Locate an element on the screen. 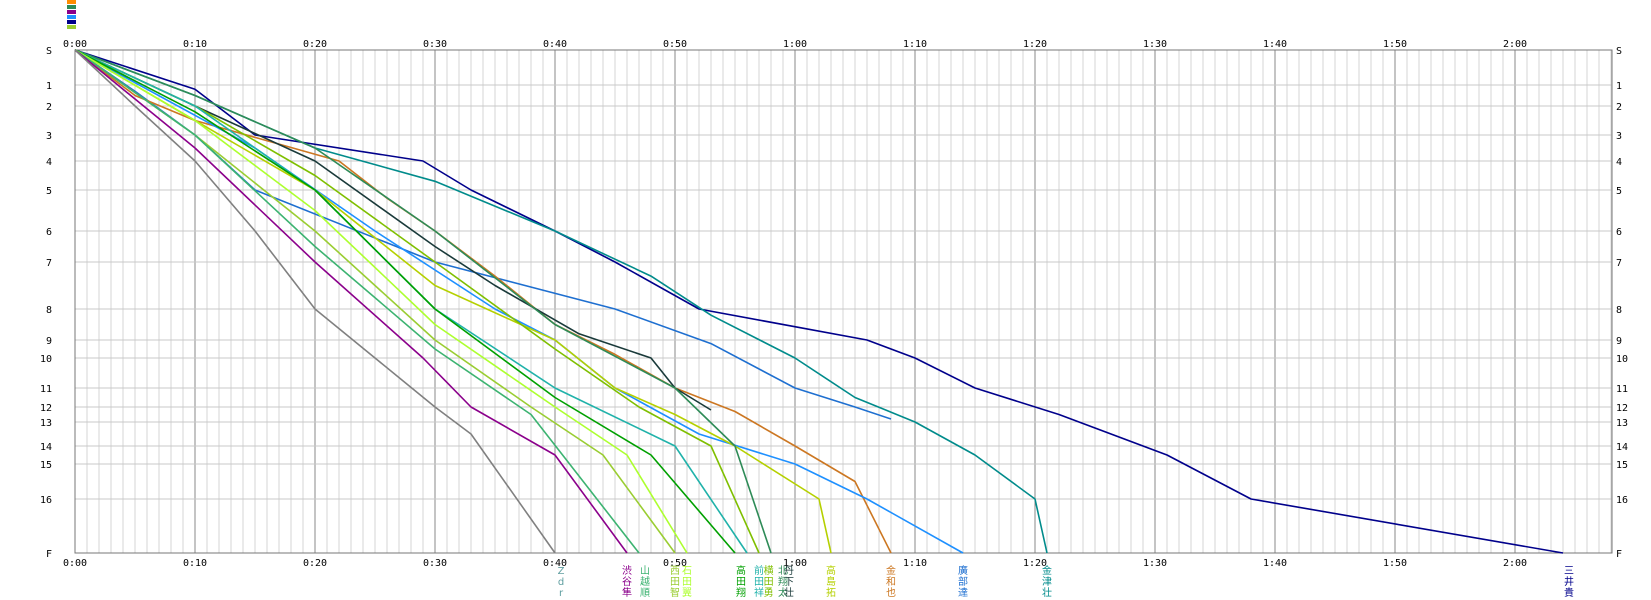 This screenshot has width=1651, height=600. y-tick-label-right: S is located at coordinates (1619, 51).